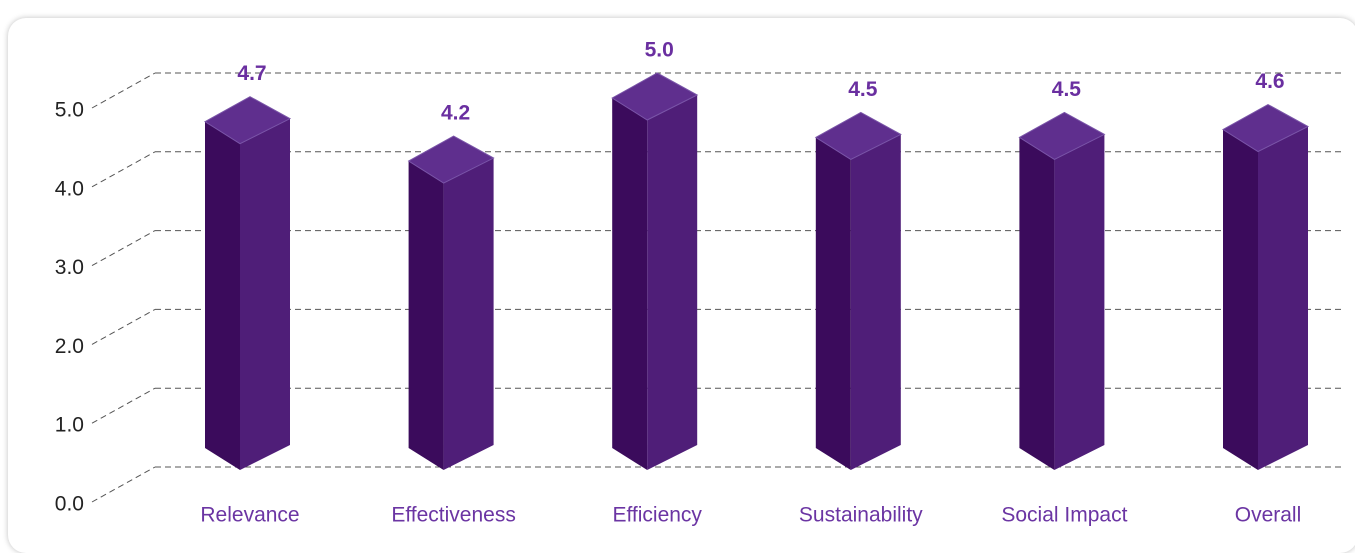 The width and height of the screenshot is (1355, 553). Describe the element at coordinates (861, 515) in the screenshot. I see `x-tick-label: Sustainability` at that location.